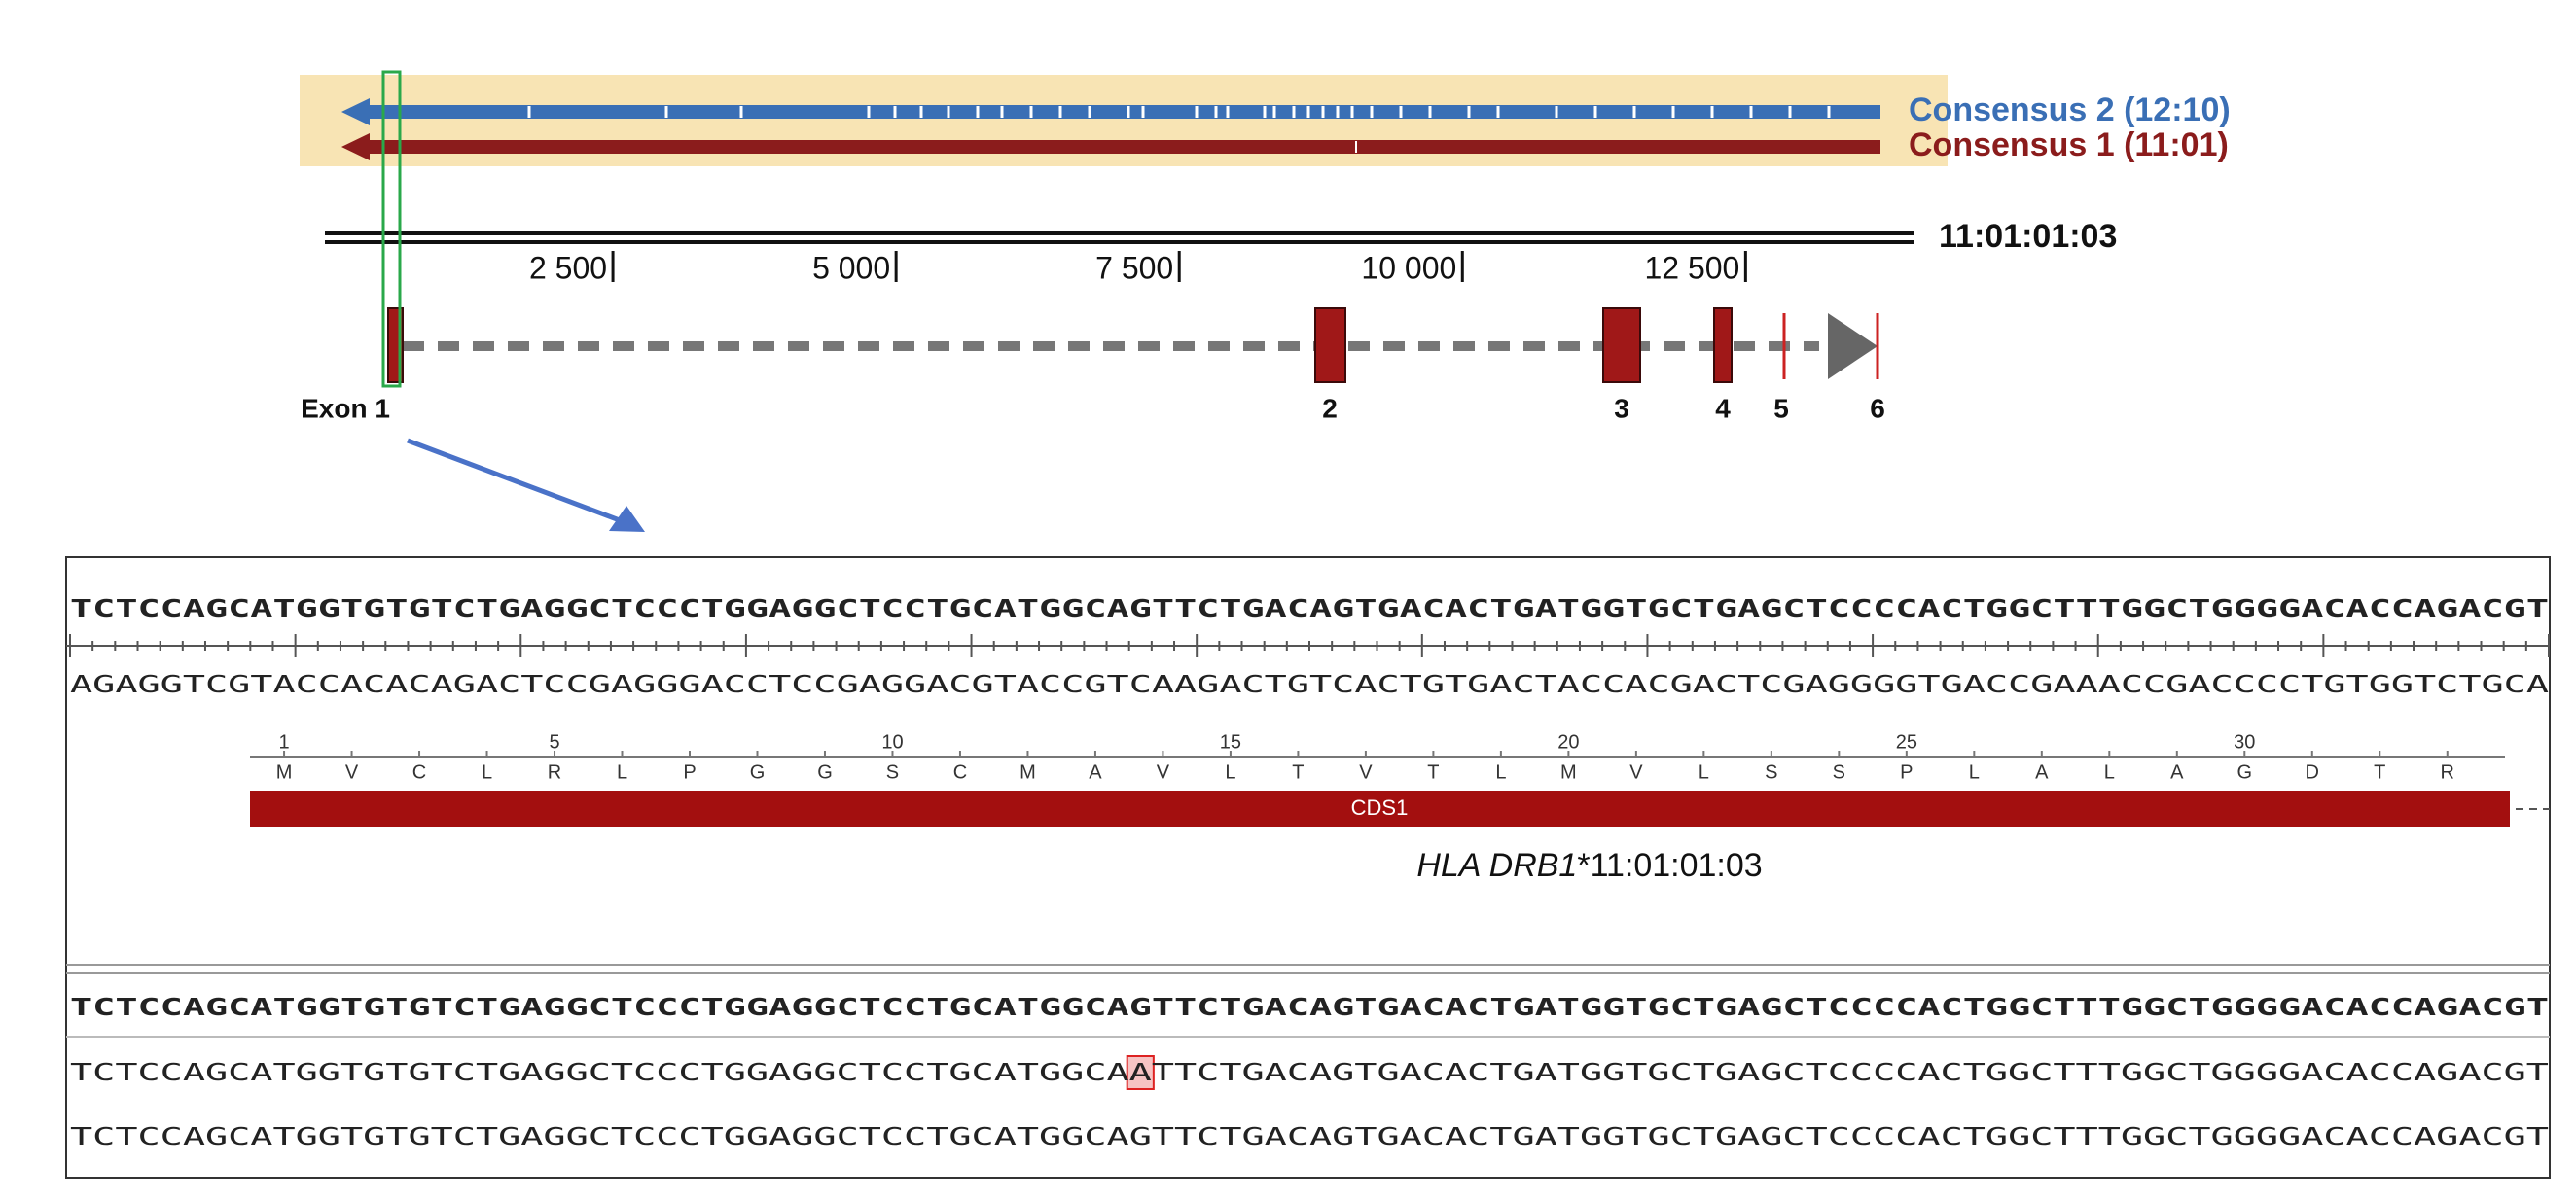 This screenshot has height=1200, width=2576. I want to click on zoom-arrow-head, so click(627, 519).